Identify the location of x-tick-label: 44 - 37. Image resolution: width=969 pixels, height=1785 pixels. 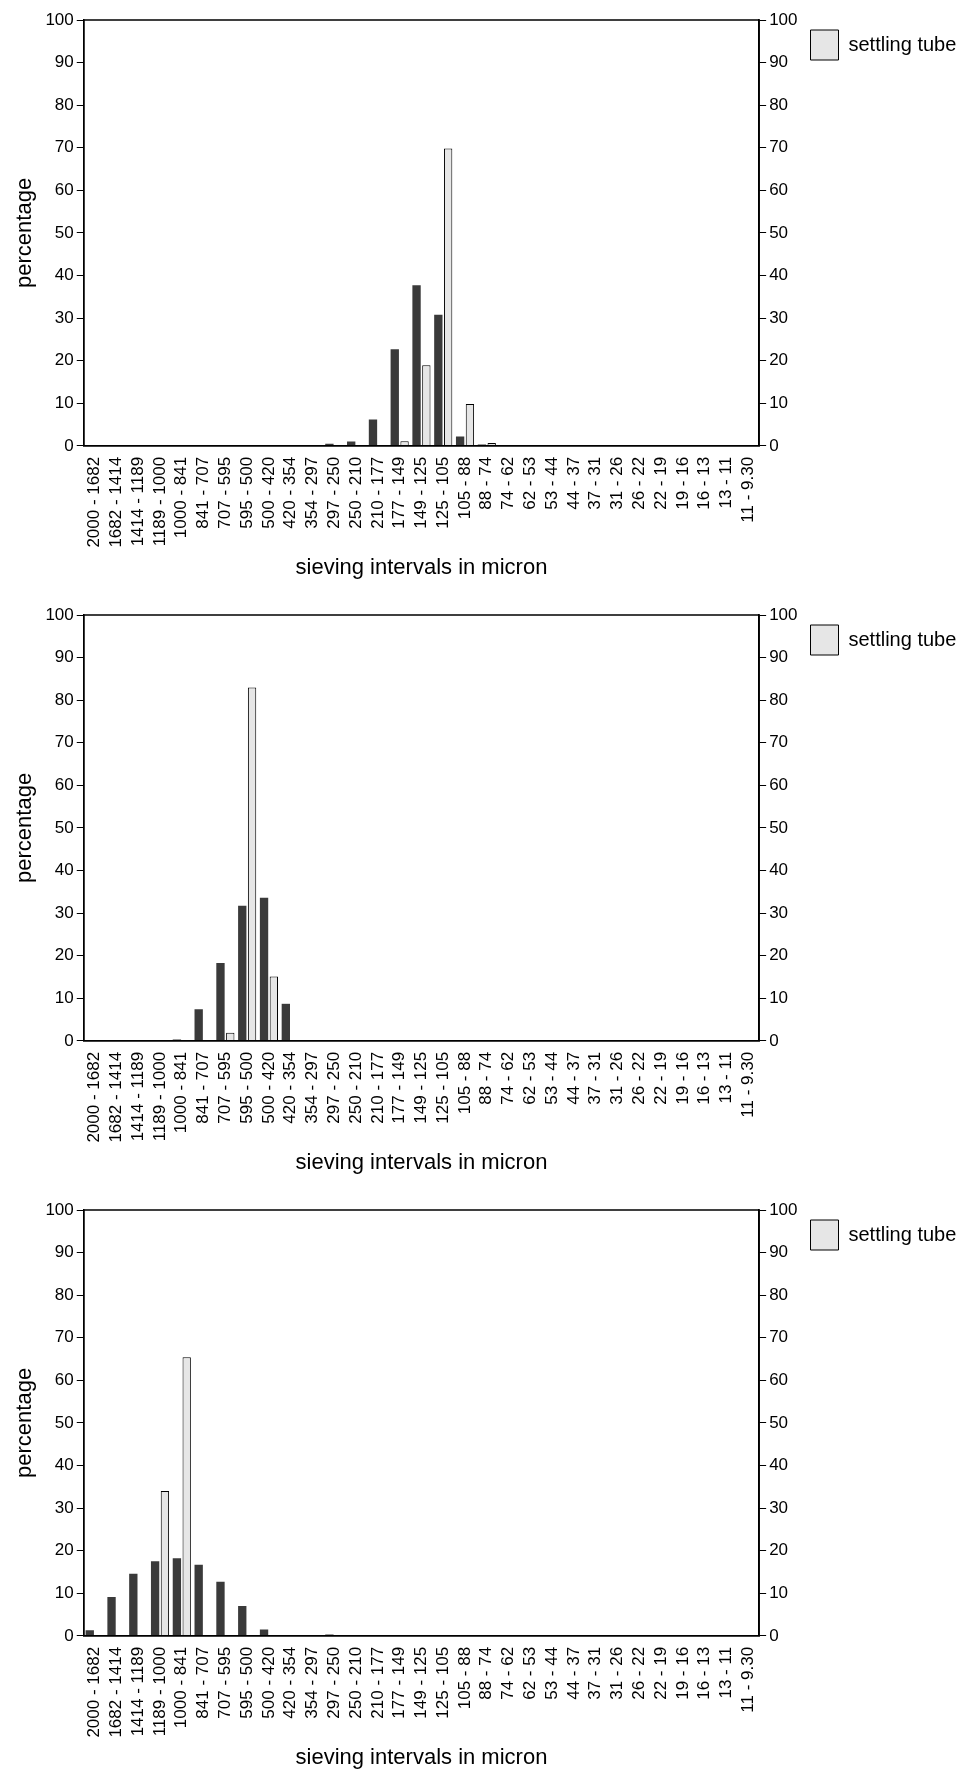
(573, 483).